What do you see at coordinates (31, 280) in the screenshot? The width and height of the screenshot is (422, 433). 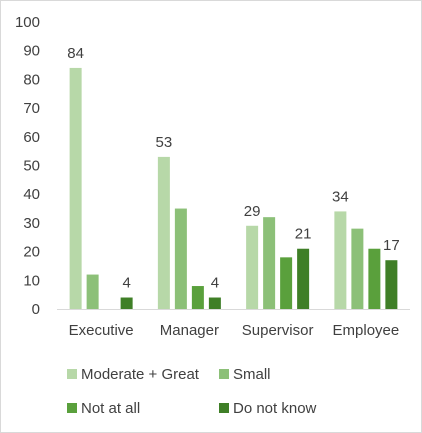 I see `y-tick-label: 10` at bounding box center [31, 280].